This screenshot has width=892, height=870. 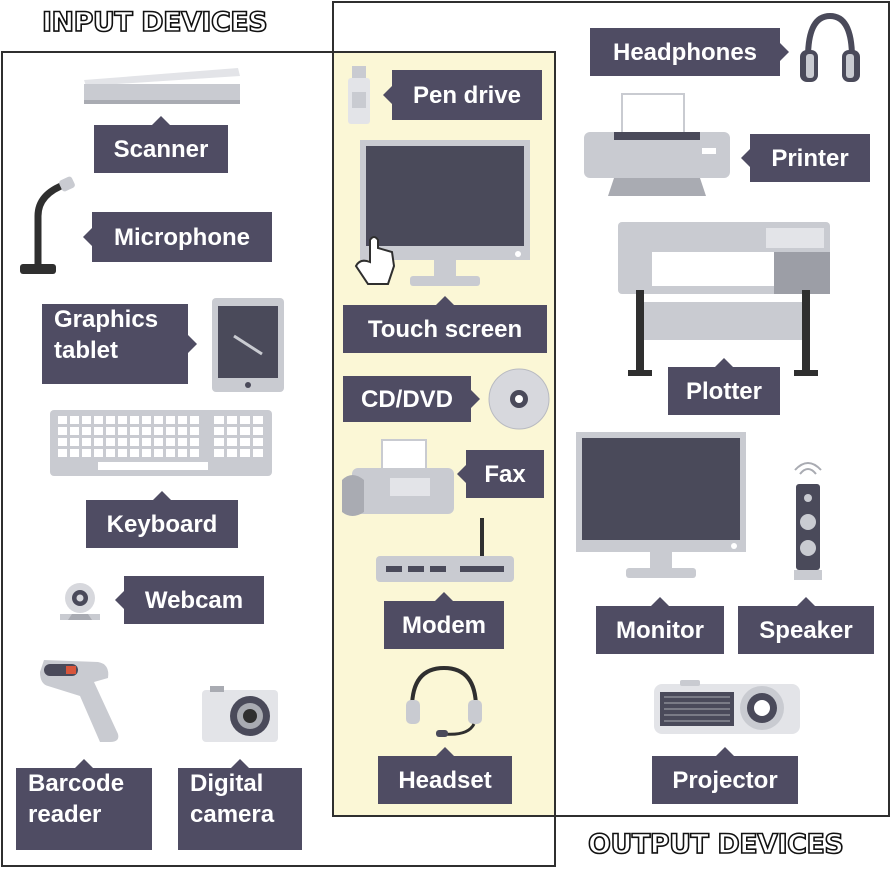 What do you see at coordinates (80, 601) in the screenshot?
I see `webcam-icon` at bounding box center [80, 601].